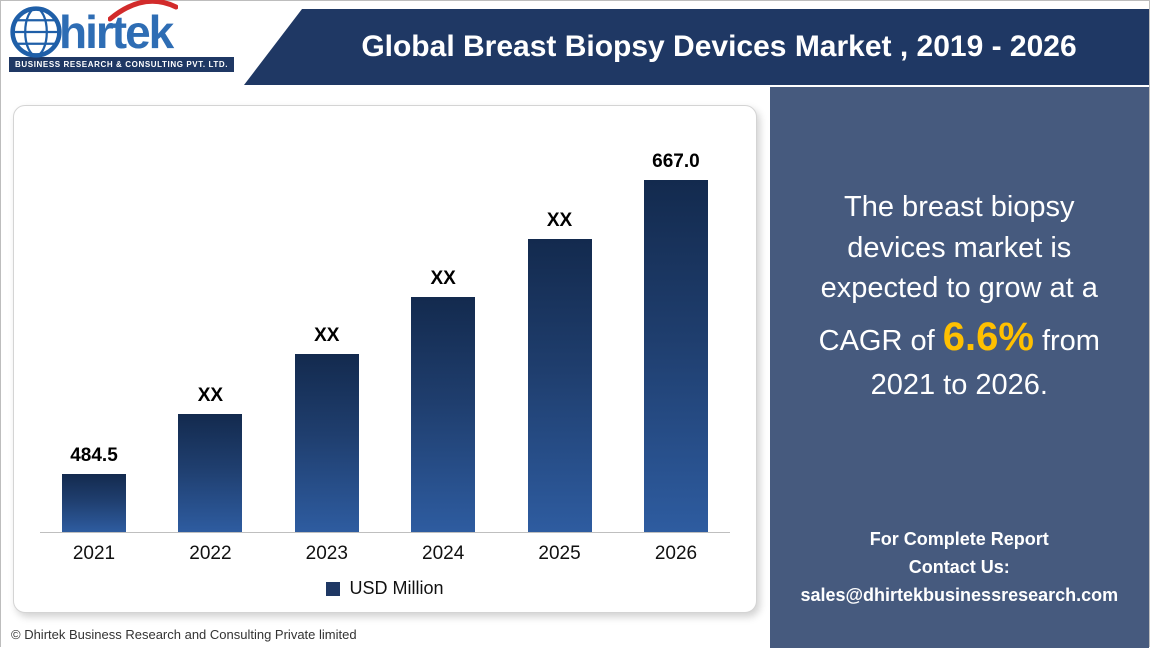  What do you see at coordinates (443, 414) in the screenshot?
I see `bar-2024` at bounding box center [443, 414].